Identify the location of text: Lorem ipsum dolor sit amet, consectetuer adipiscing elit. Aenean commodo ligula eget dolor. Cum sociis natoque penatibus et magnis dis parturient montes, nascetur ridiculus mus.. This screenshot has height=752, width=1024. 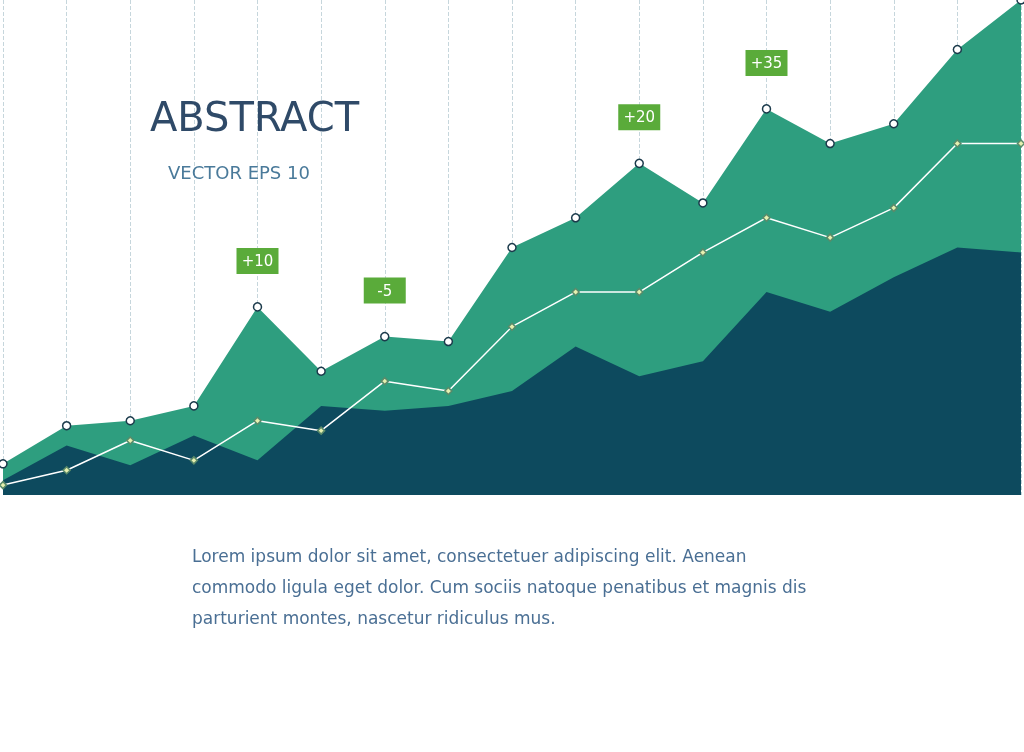
(502, 586).